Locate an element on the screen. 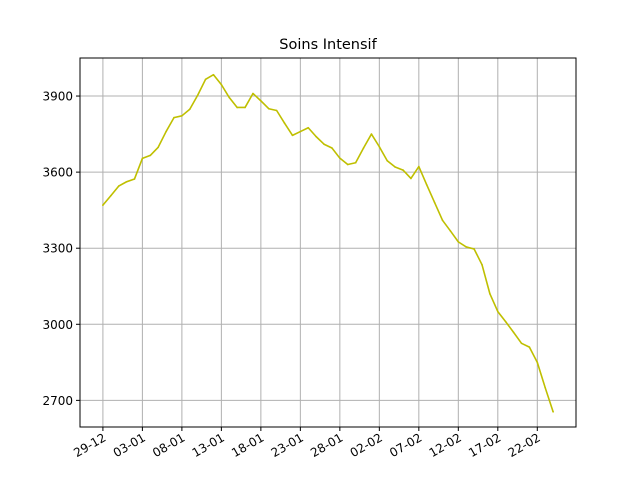  x-tick-label: 17-02 is located at coordinates (484, 445).